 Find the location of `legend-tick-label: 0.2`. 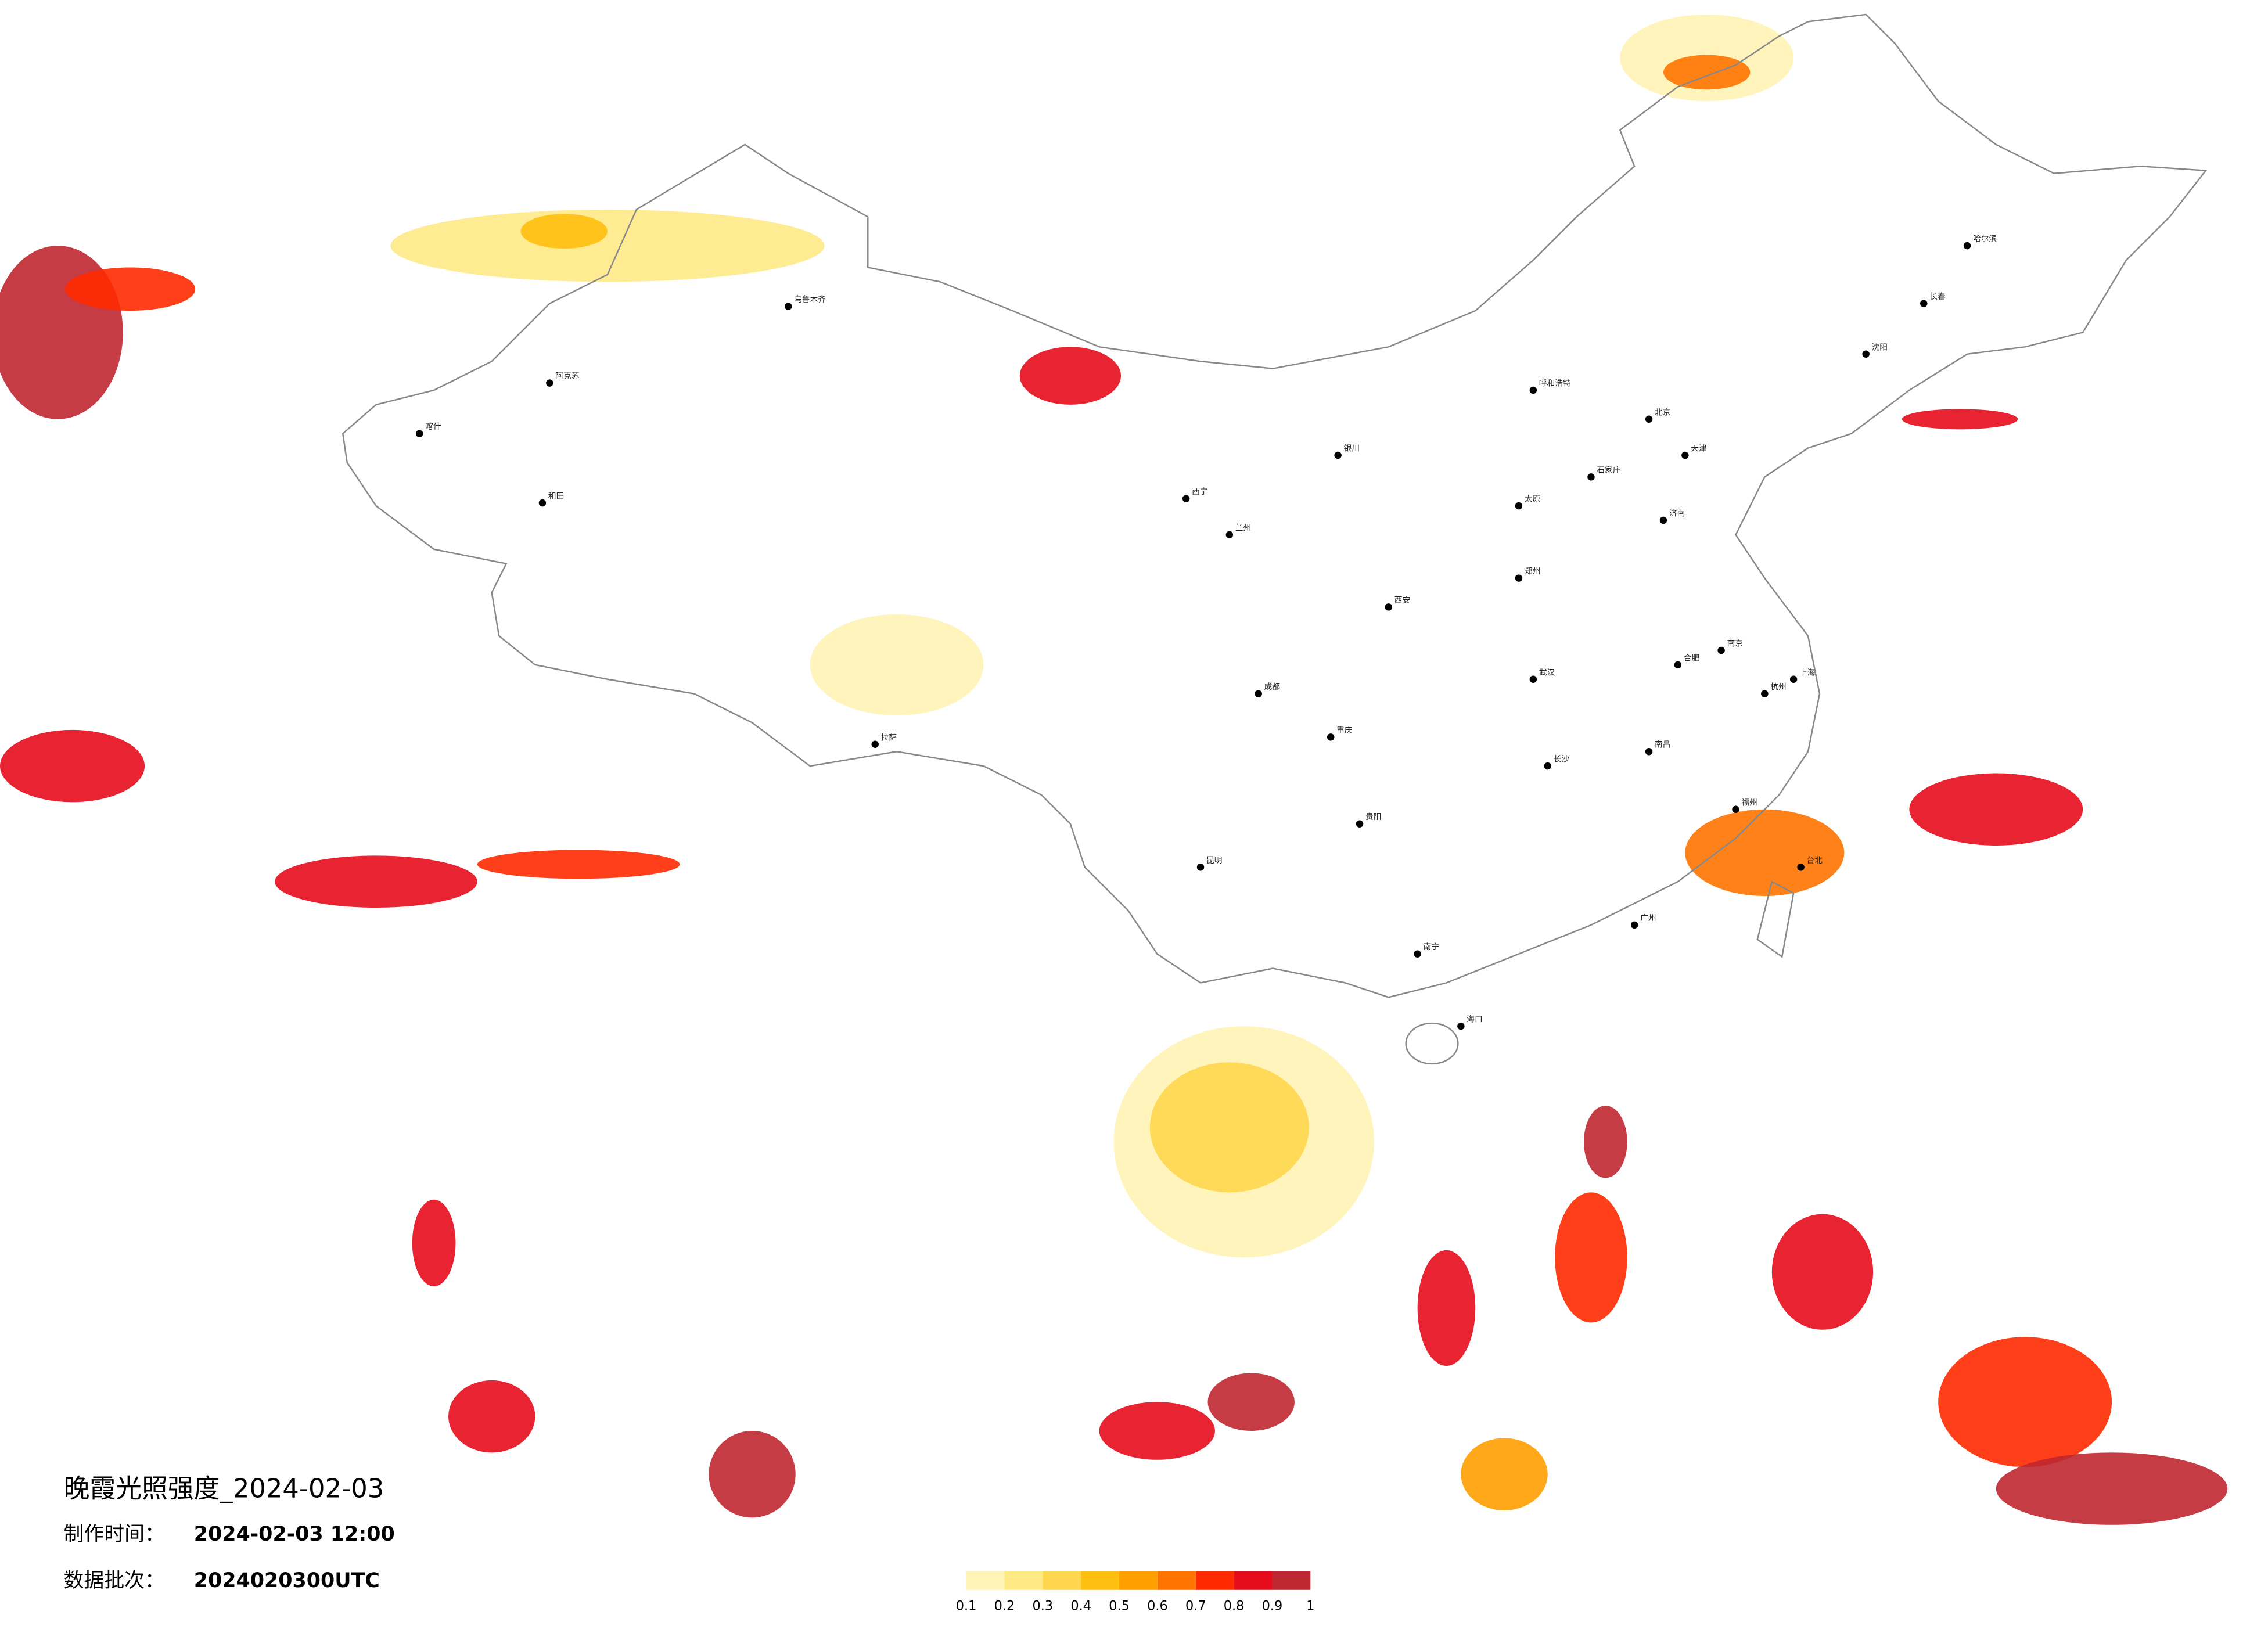

legend-tick-label: 0.2 is located at coordinates (1004, 1606).